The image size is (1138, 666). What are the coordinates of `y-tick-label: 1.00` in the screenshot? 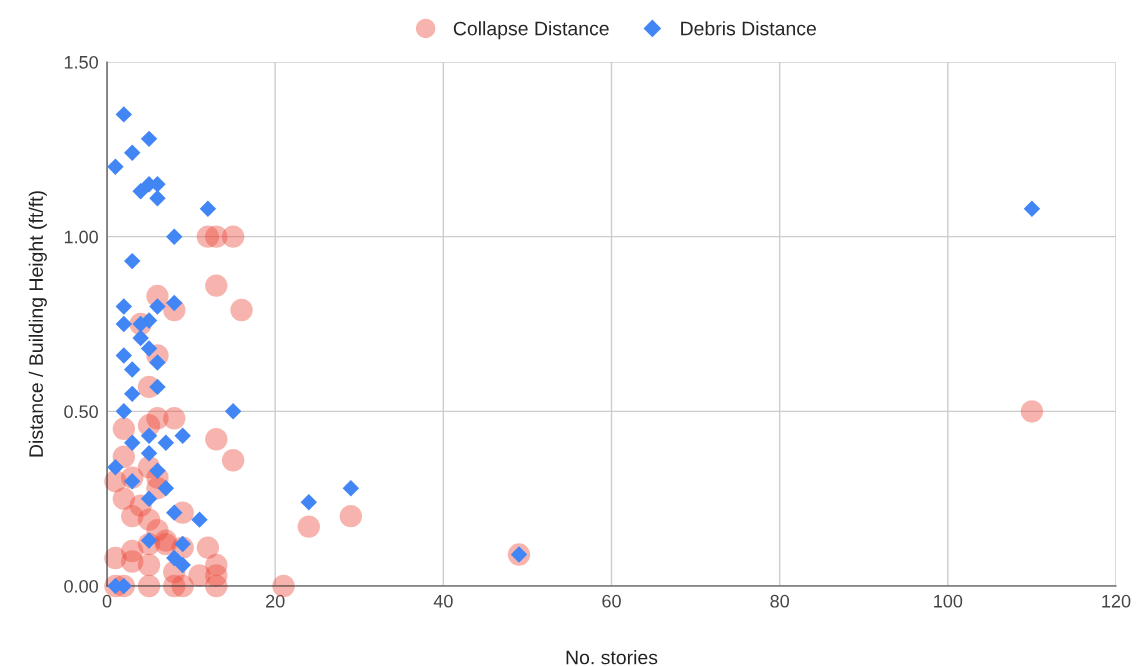 It's located at (81, 237).